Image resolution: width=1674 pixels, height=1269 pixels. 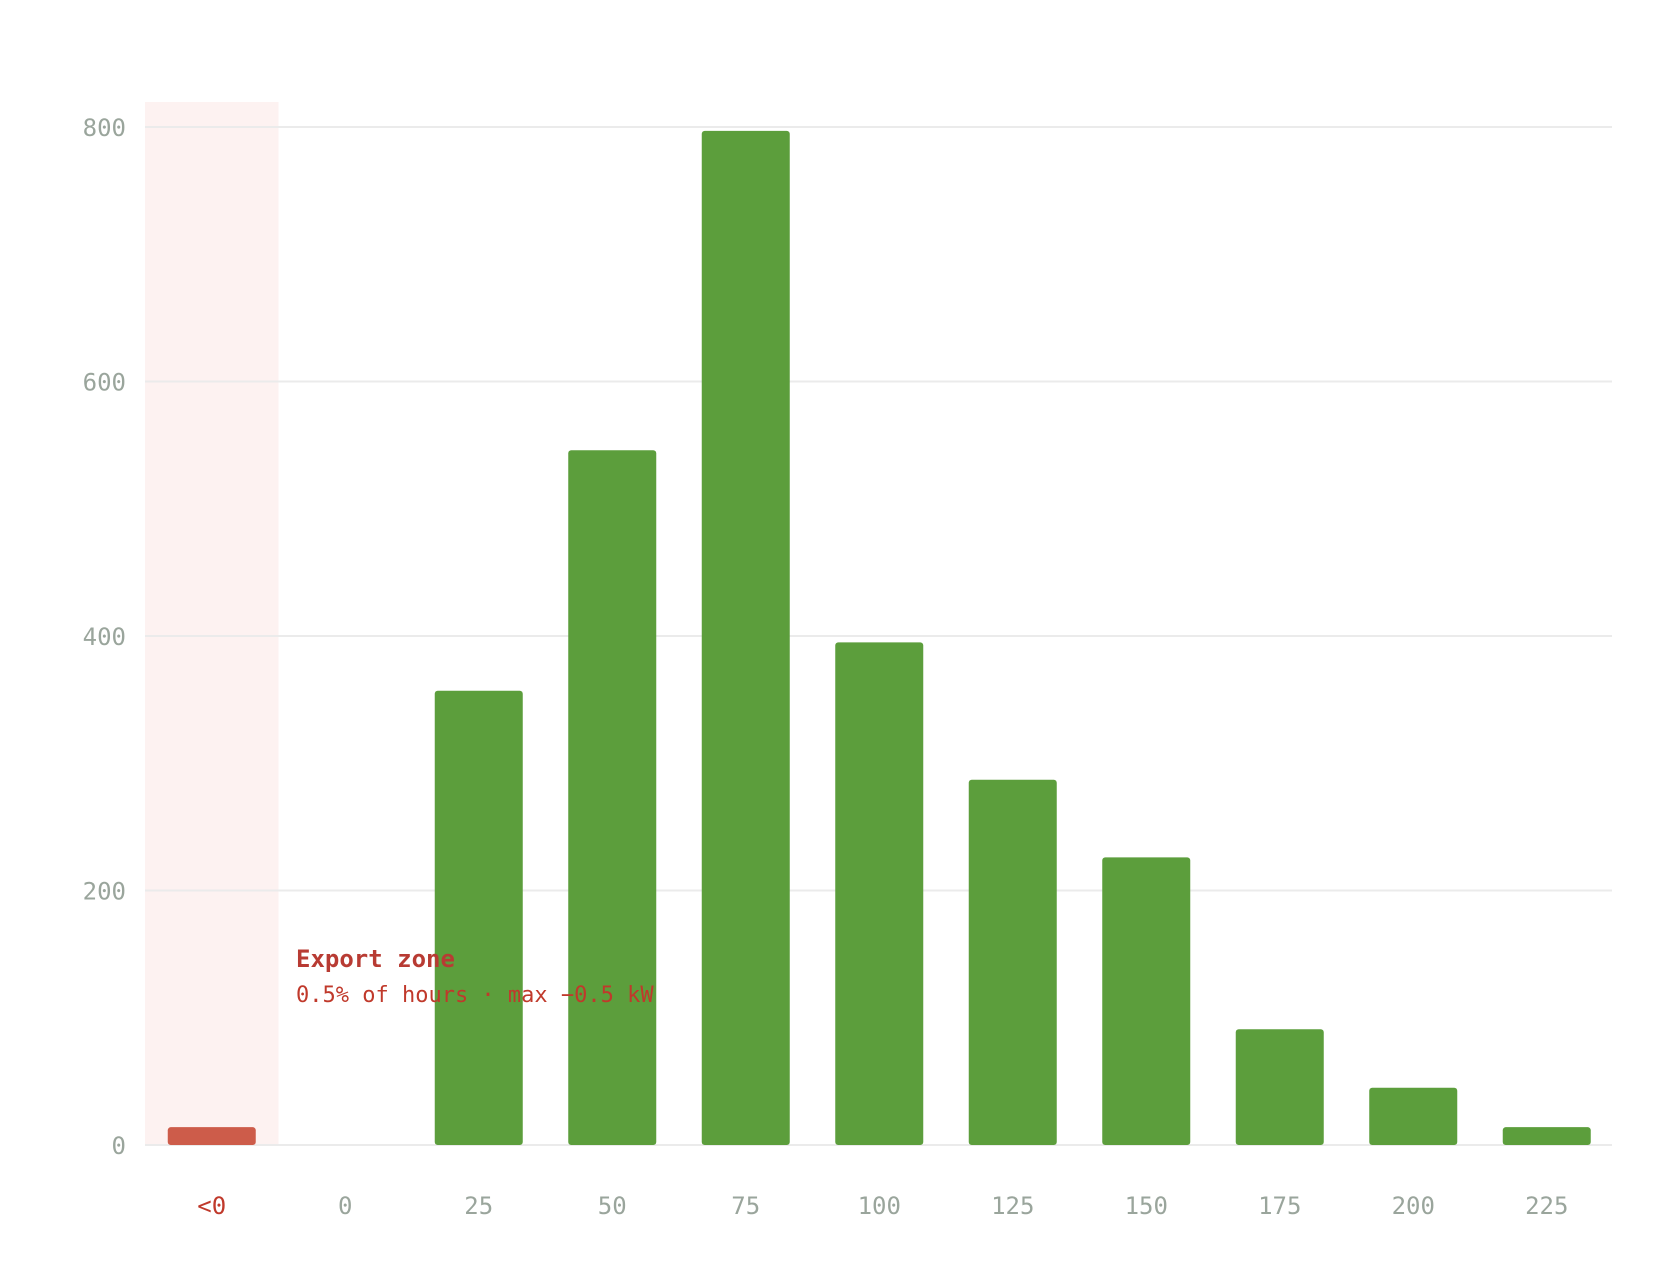 I want to click on export-zone-annotation: Export zone 0.5% of hours · max −0.5 kW, so click(x=475, y=976).